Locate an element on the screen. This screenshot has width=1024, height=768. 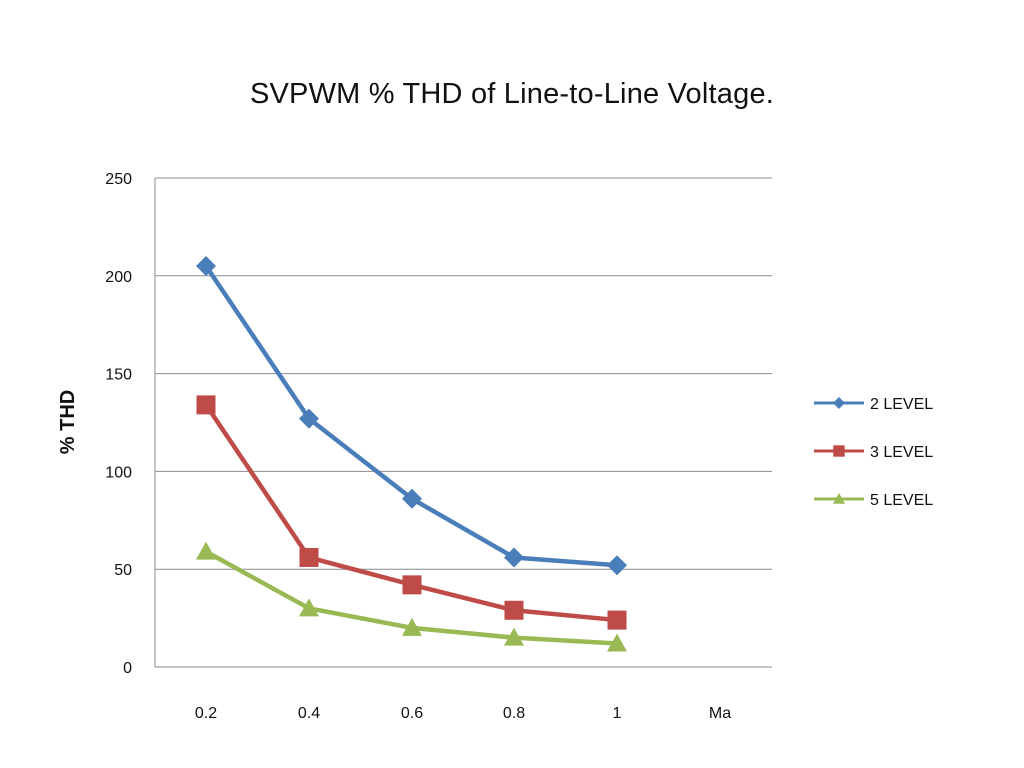
y-tick-label: 0 is located at coordinates (127, 668).